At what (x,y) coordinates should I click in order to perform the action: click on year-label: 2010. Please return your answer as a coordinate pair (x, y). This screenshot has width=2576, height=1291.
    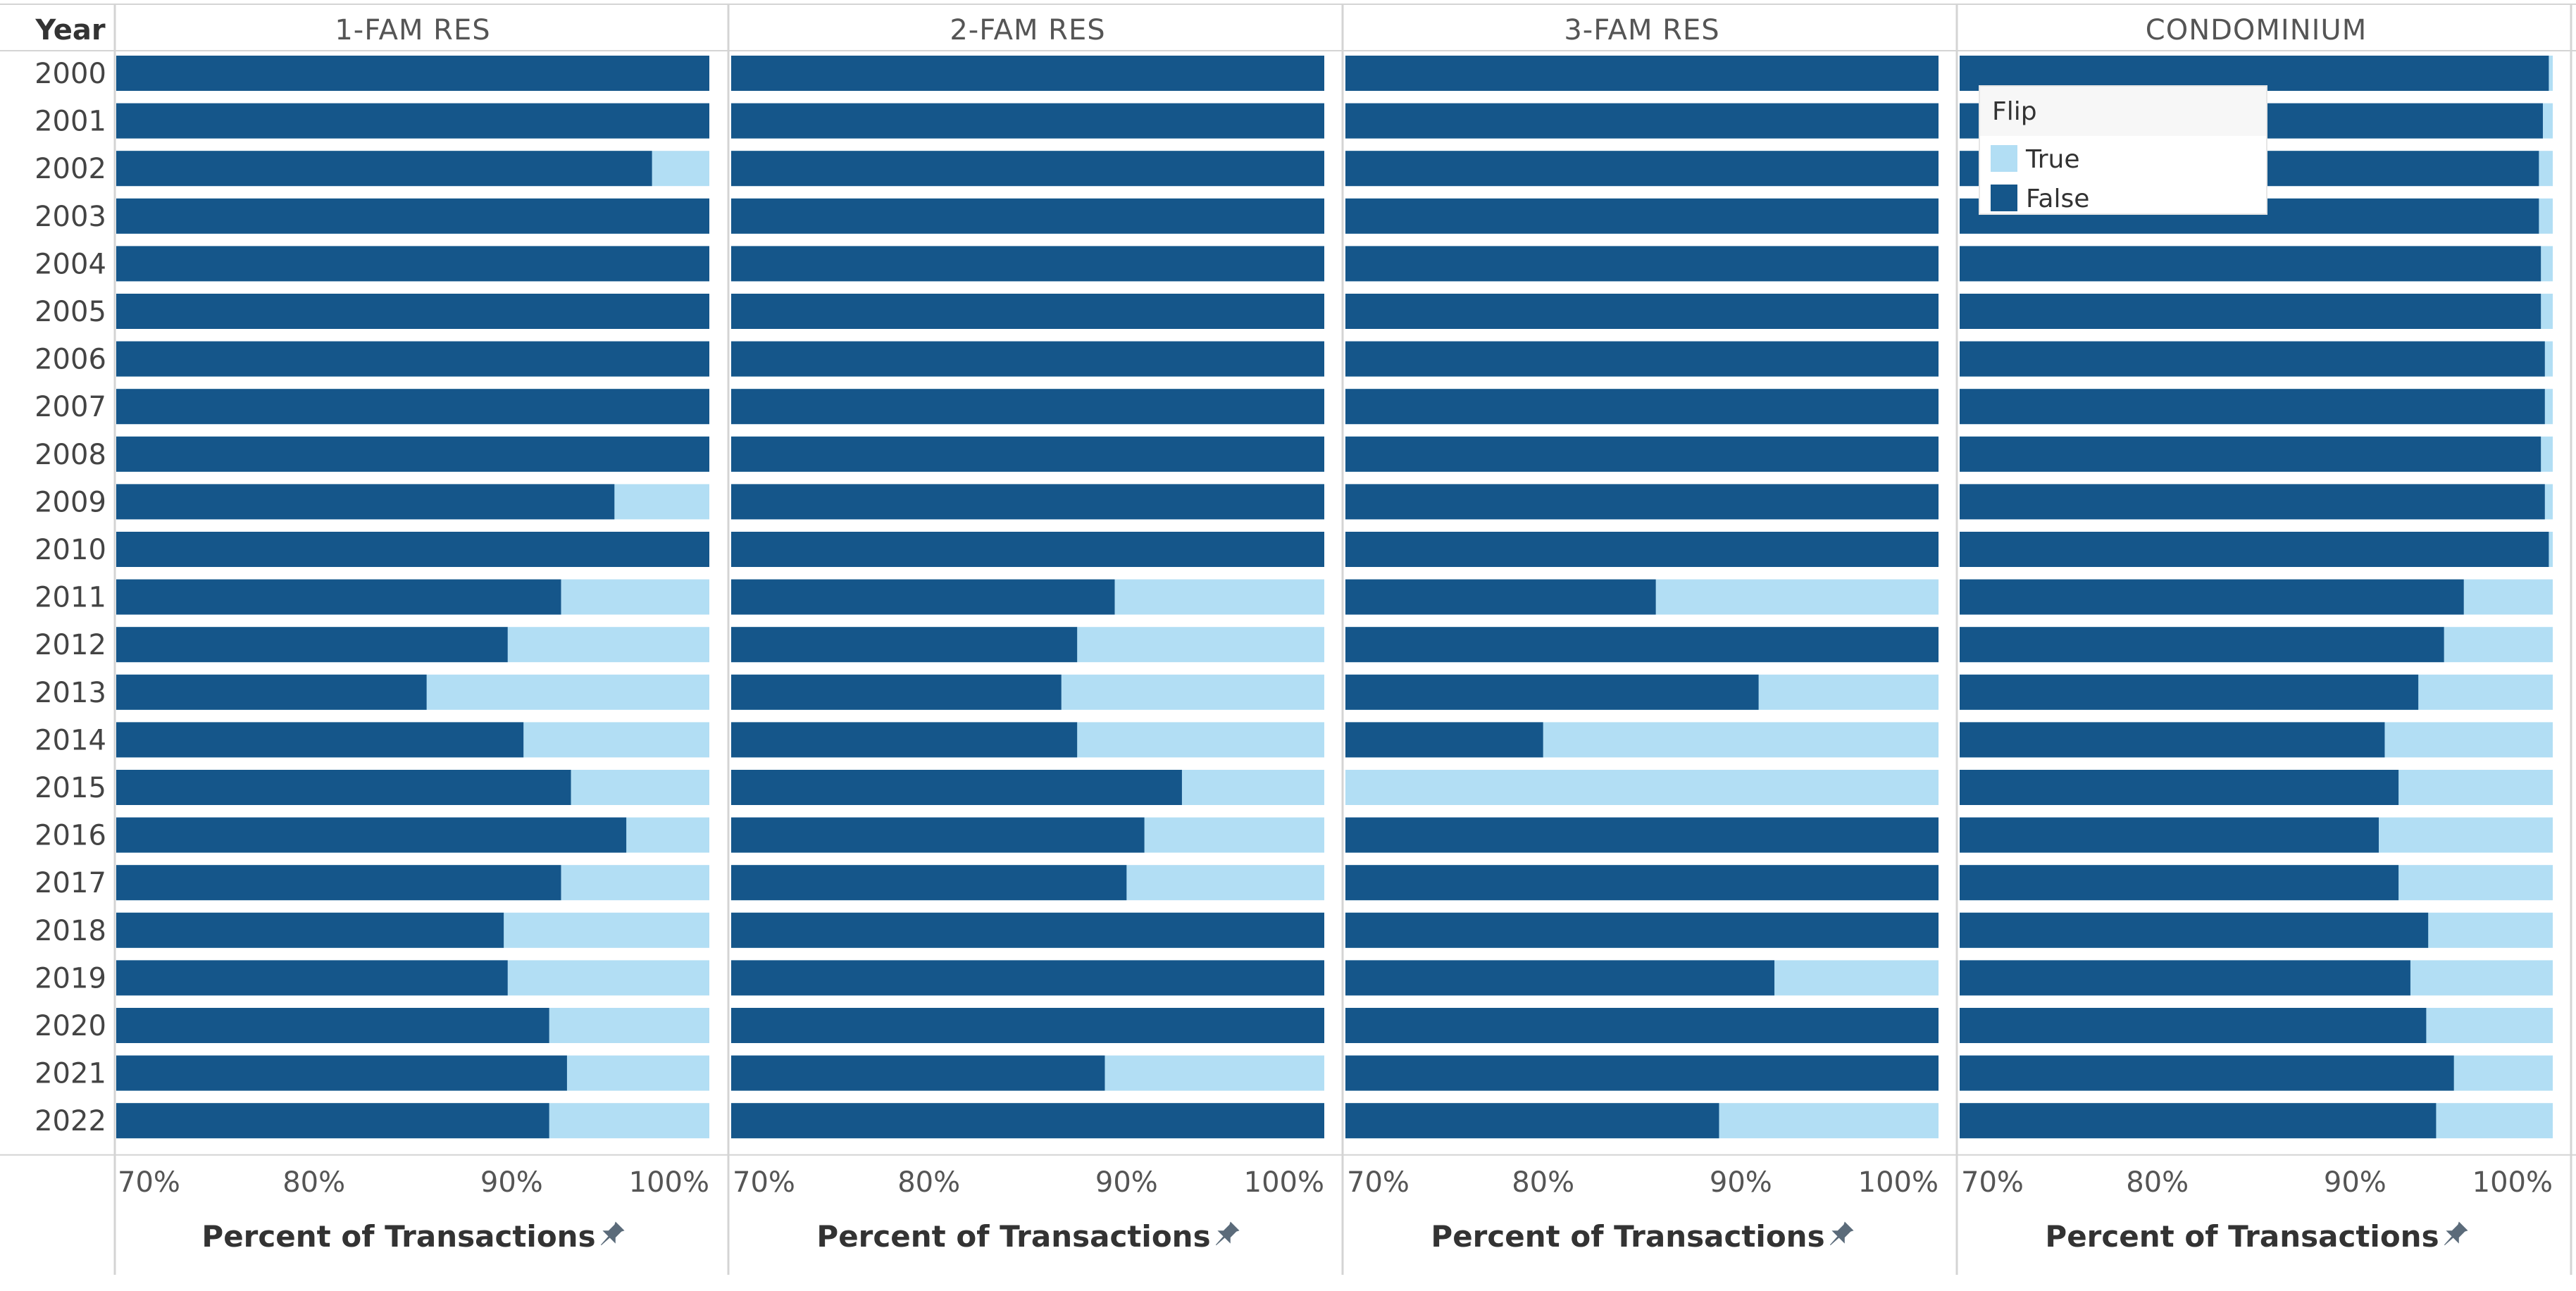
    Looking at the image, I should click on (70, 550).